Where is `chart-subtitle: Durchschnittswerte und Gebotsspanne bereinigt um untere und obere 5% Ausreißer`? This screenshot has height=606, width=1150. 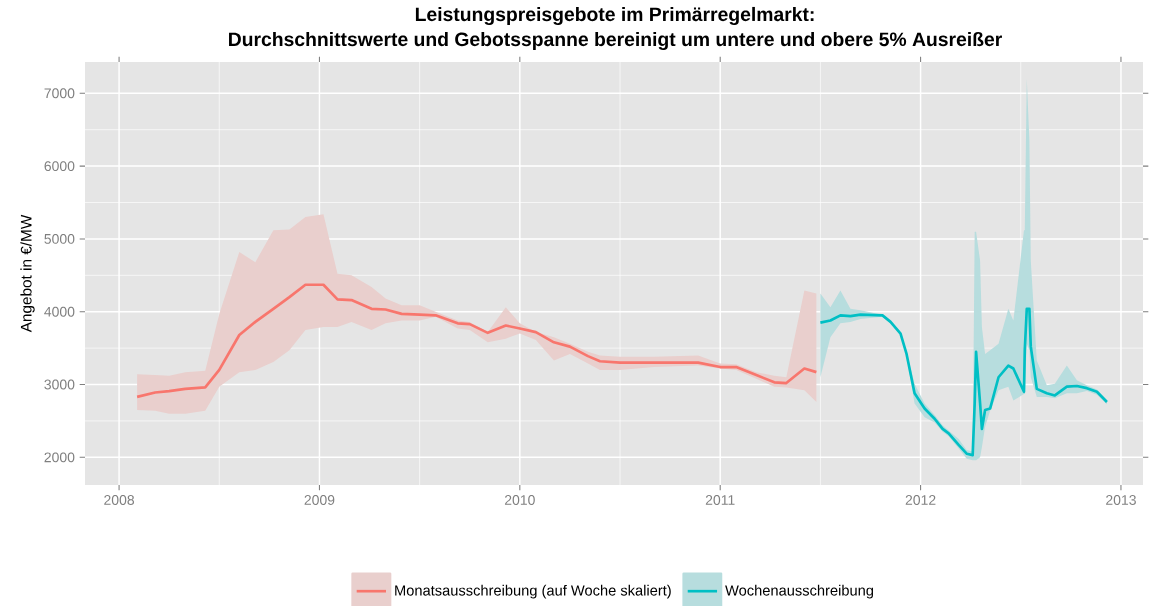
chart-subtitle: Durchschnittswerte und Gebotsspanne bereinigt um untere und obere 5% Ausreißer is located at coordinates (615, 41).